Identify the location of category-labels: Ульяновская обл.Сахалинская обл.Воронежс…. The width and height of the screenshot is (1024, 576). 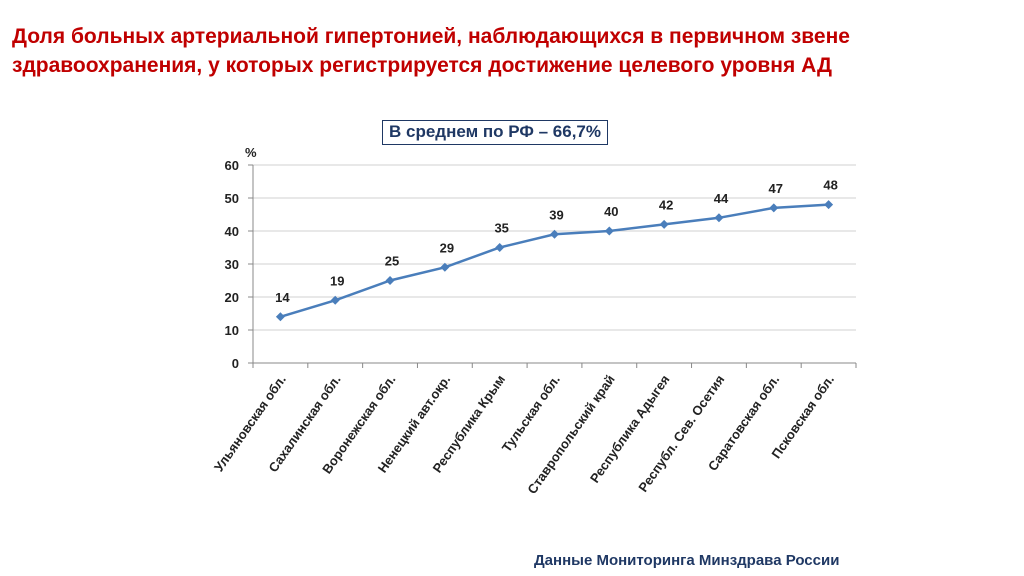
(524, 434).